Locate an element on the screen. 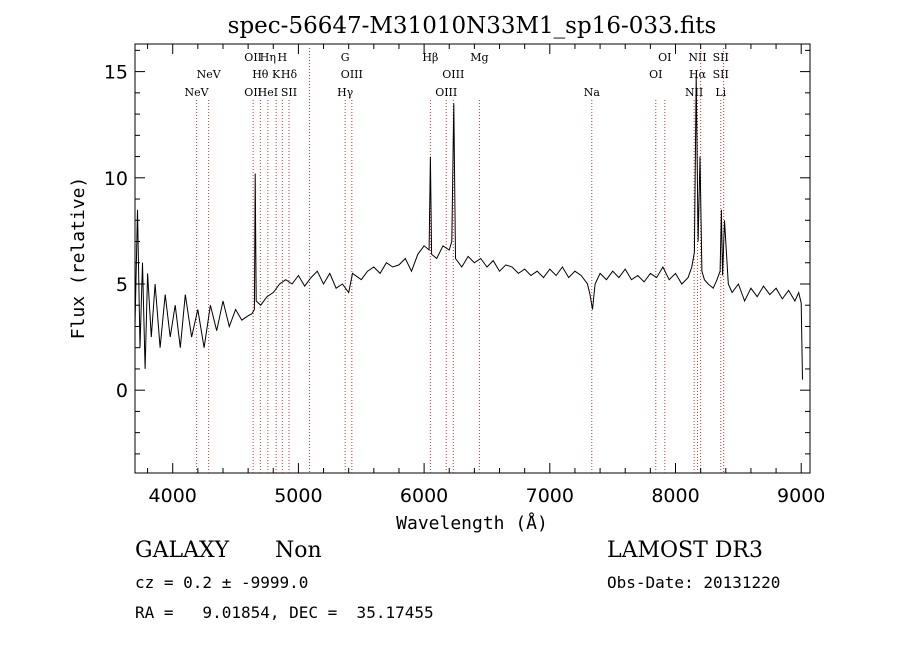 The width and height of the screenshot is (900, 649). x-tick-label: 4000 is located at coordinates (173, 496).